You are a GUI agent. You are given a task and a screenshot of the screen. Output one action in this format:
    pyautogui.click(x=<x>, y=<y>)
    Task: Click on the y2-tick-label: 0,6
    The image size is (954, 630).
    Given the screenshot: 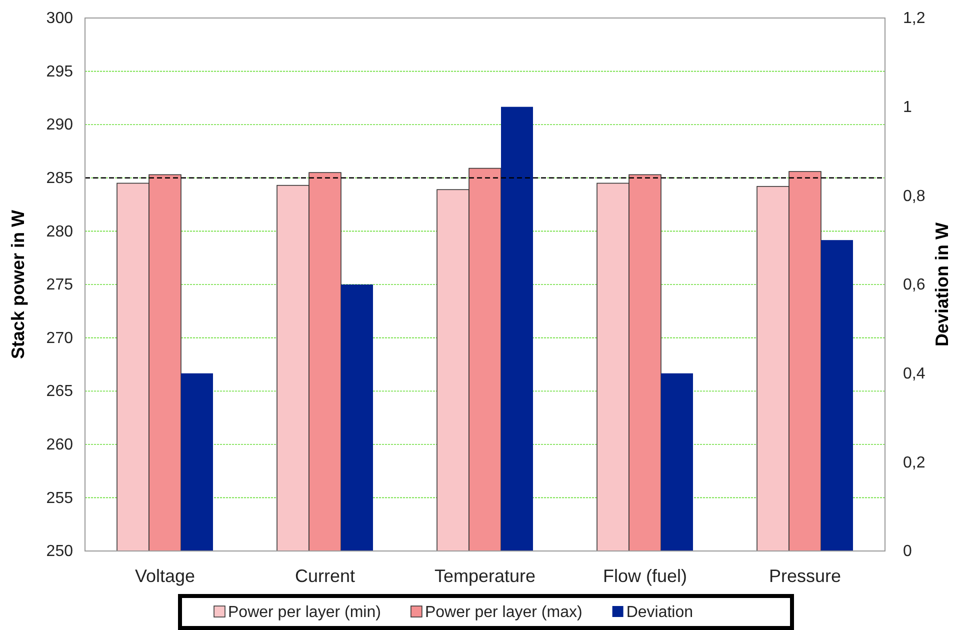 What is the action you would take?
    pyautogui.click(x=914, y=285)
    